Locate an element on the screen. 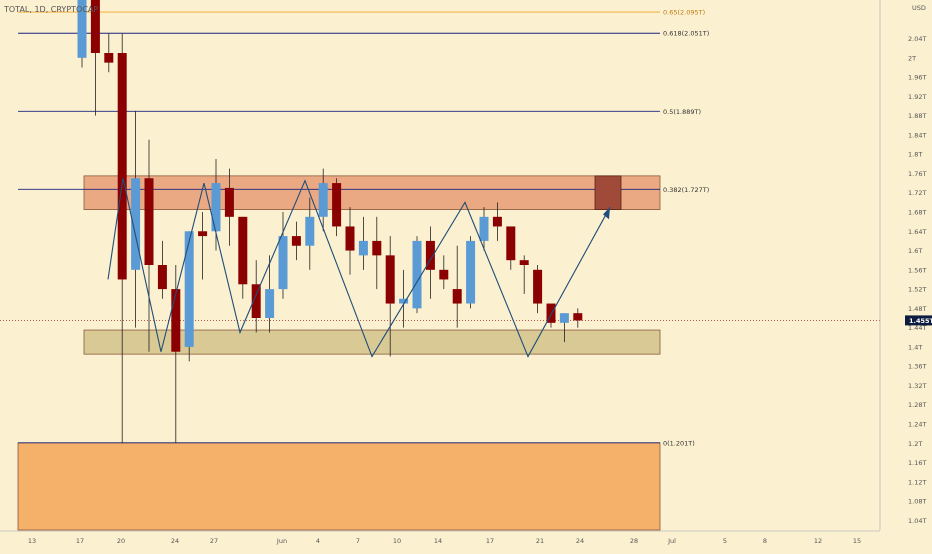 The image size is (932, 554). y-tick-label: 1.52T is located at coordinates (917, 290).